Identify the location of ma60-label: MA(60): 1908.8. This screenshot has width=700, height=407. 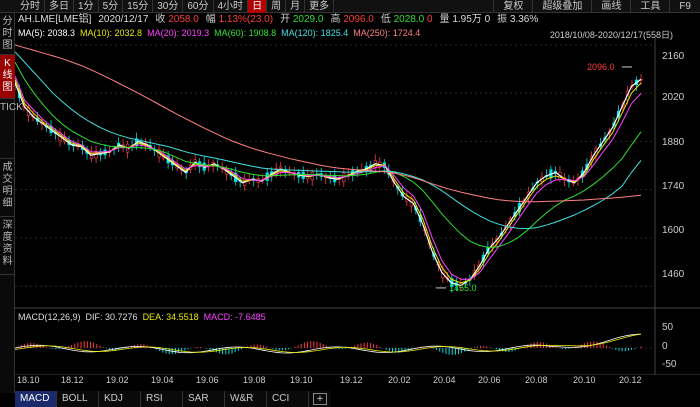
(245, 33).